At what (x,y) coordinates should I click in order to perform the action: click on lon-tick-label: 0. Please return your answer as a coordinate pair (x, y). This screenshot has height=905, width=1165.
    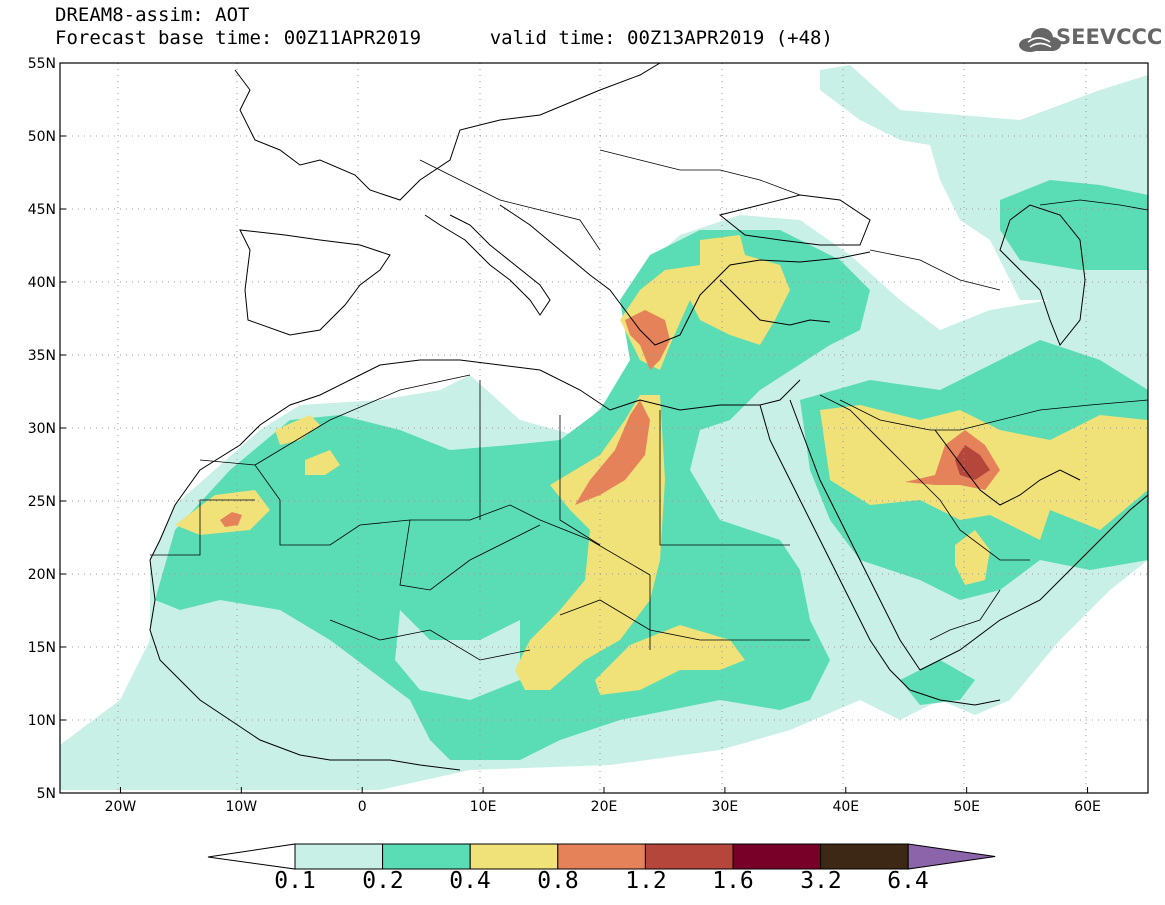
    Looking at the image, I should click on (362, 807).